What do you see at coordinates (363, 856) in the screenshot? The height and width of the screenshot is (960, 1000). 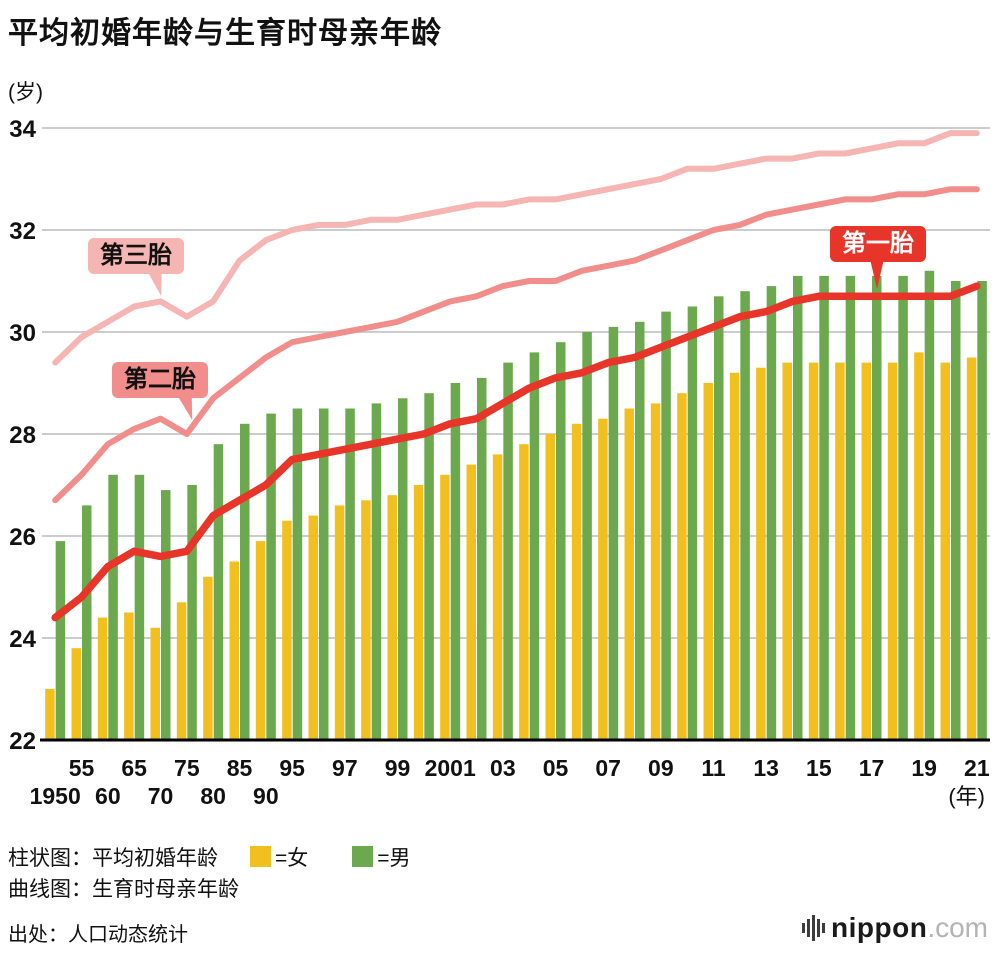 I see `male-color-swatch` at bounding box center [363, 856].